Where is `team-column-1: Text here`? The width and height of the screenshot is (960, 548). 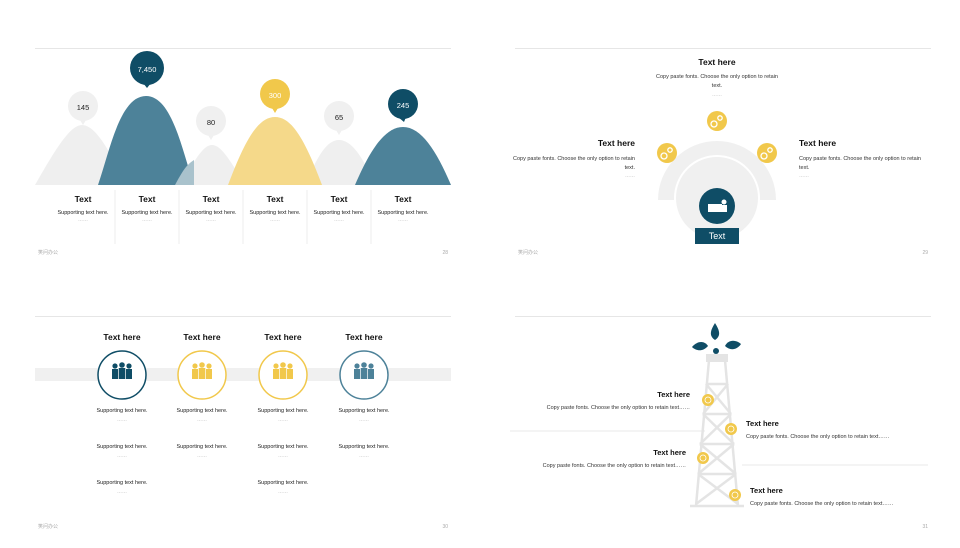 team-column-1: Text here is located at coordinates (122, 337).